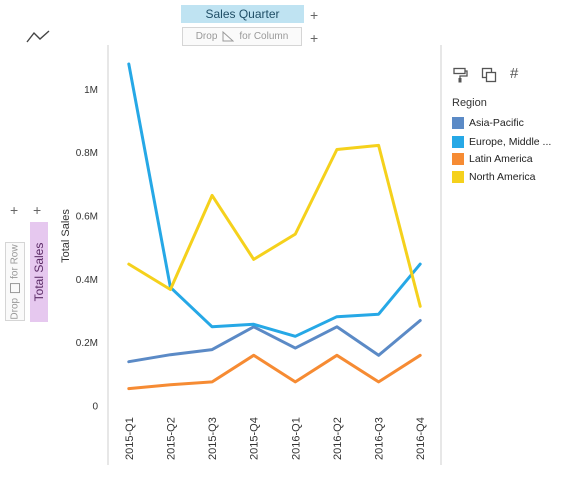 Image resolution: width=561 pixels, height=478 pixels. What do you see at coordinates (496, 122) in the screenshot?
I see `legend-label: Asia-Pacific` at bounding box center [496, 122].